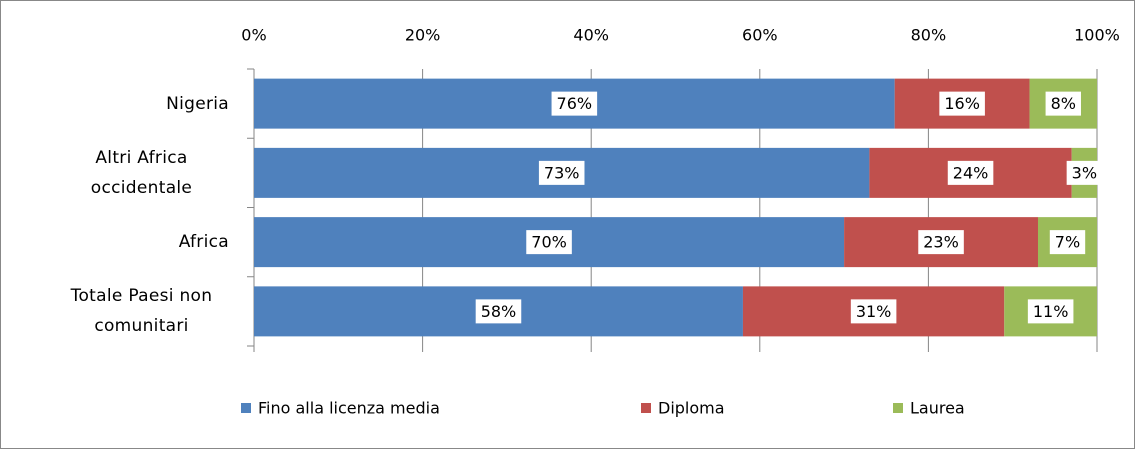  Describe the element at coordinates (423, 35) in the screenshot. I see `x-tick-label: 20%` at that location.